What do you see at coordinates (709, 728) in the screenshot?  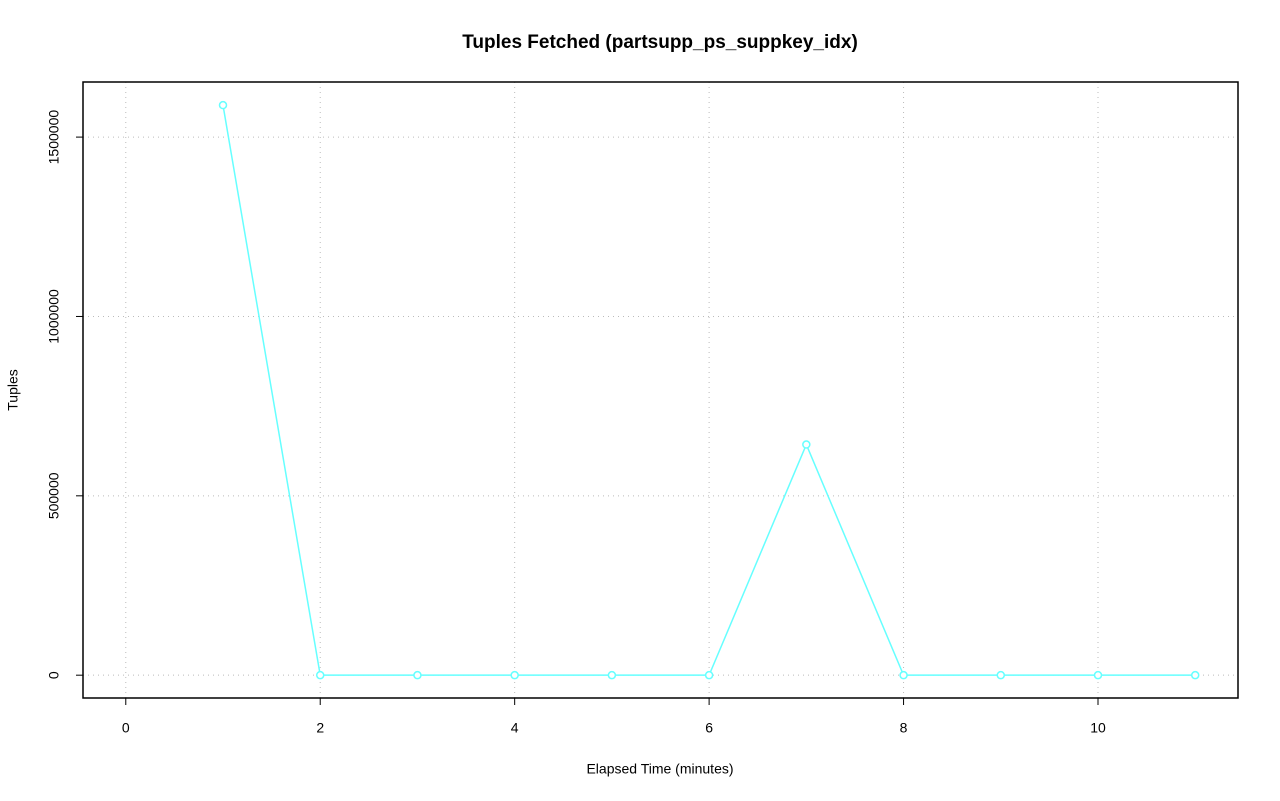 I see `x-tick-label: 6` at bounding box center [709, 728].